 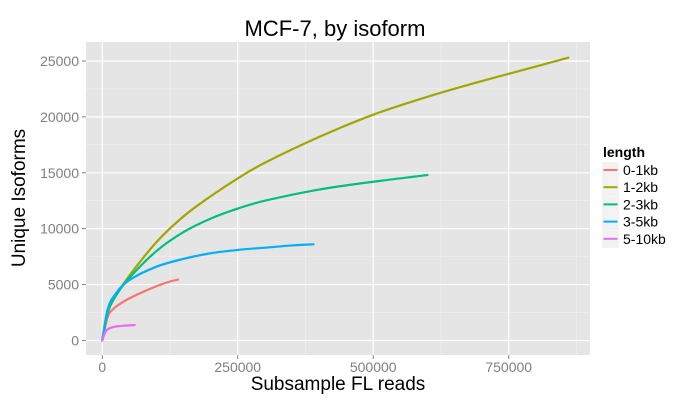 What do you see at coordinates (118, 332) in the screenshot?
I see `series-line-5-10kb` at bounding box center [118, 332].